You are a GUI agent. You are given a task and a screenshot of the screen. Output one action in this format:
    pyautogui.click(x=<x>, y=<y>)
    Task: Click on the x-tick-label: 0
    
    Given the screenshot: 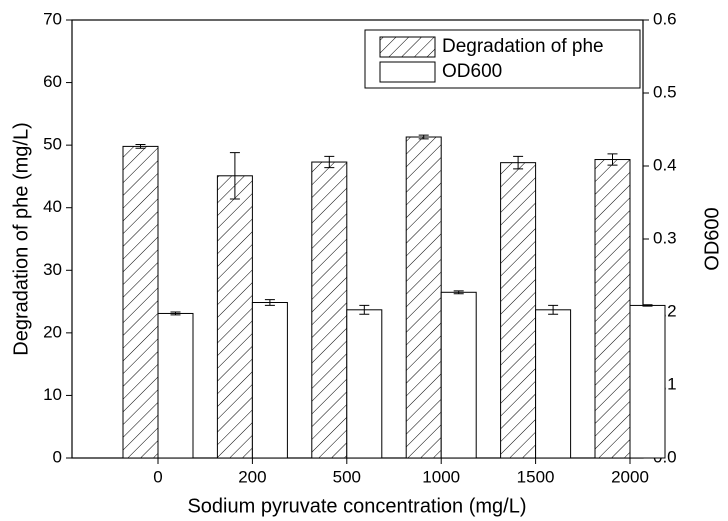 What is the action you would take?
    pyautogui.click(x=157, y=476)
    